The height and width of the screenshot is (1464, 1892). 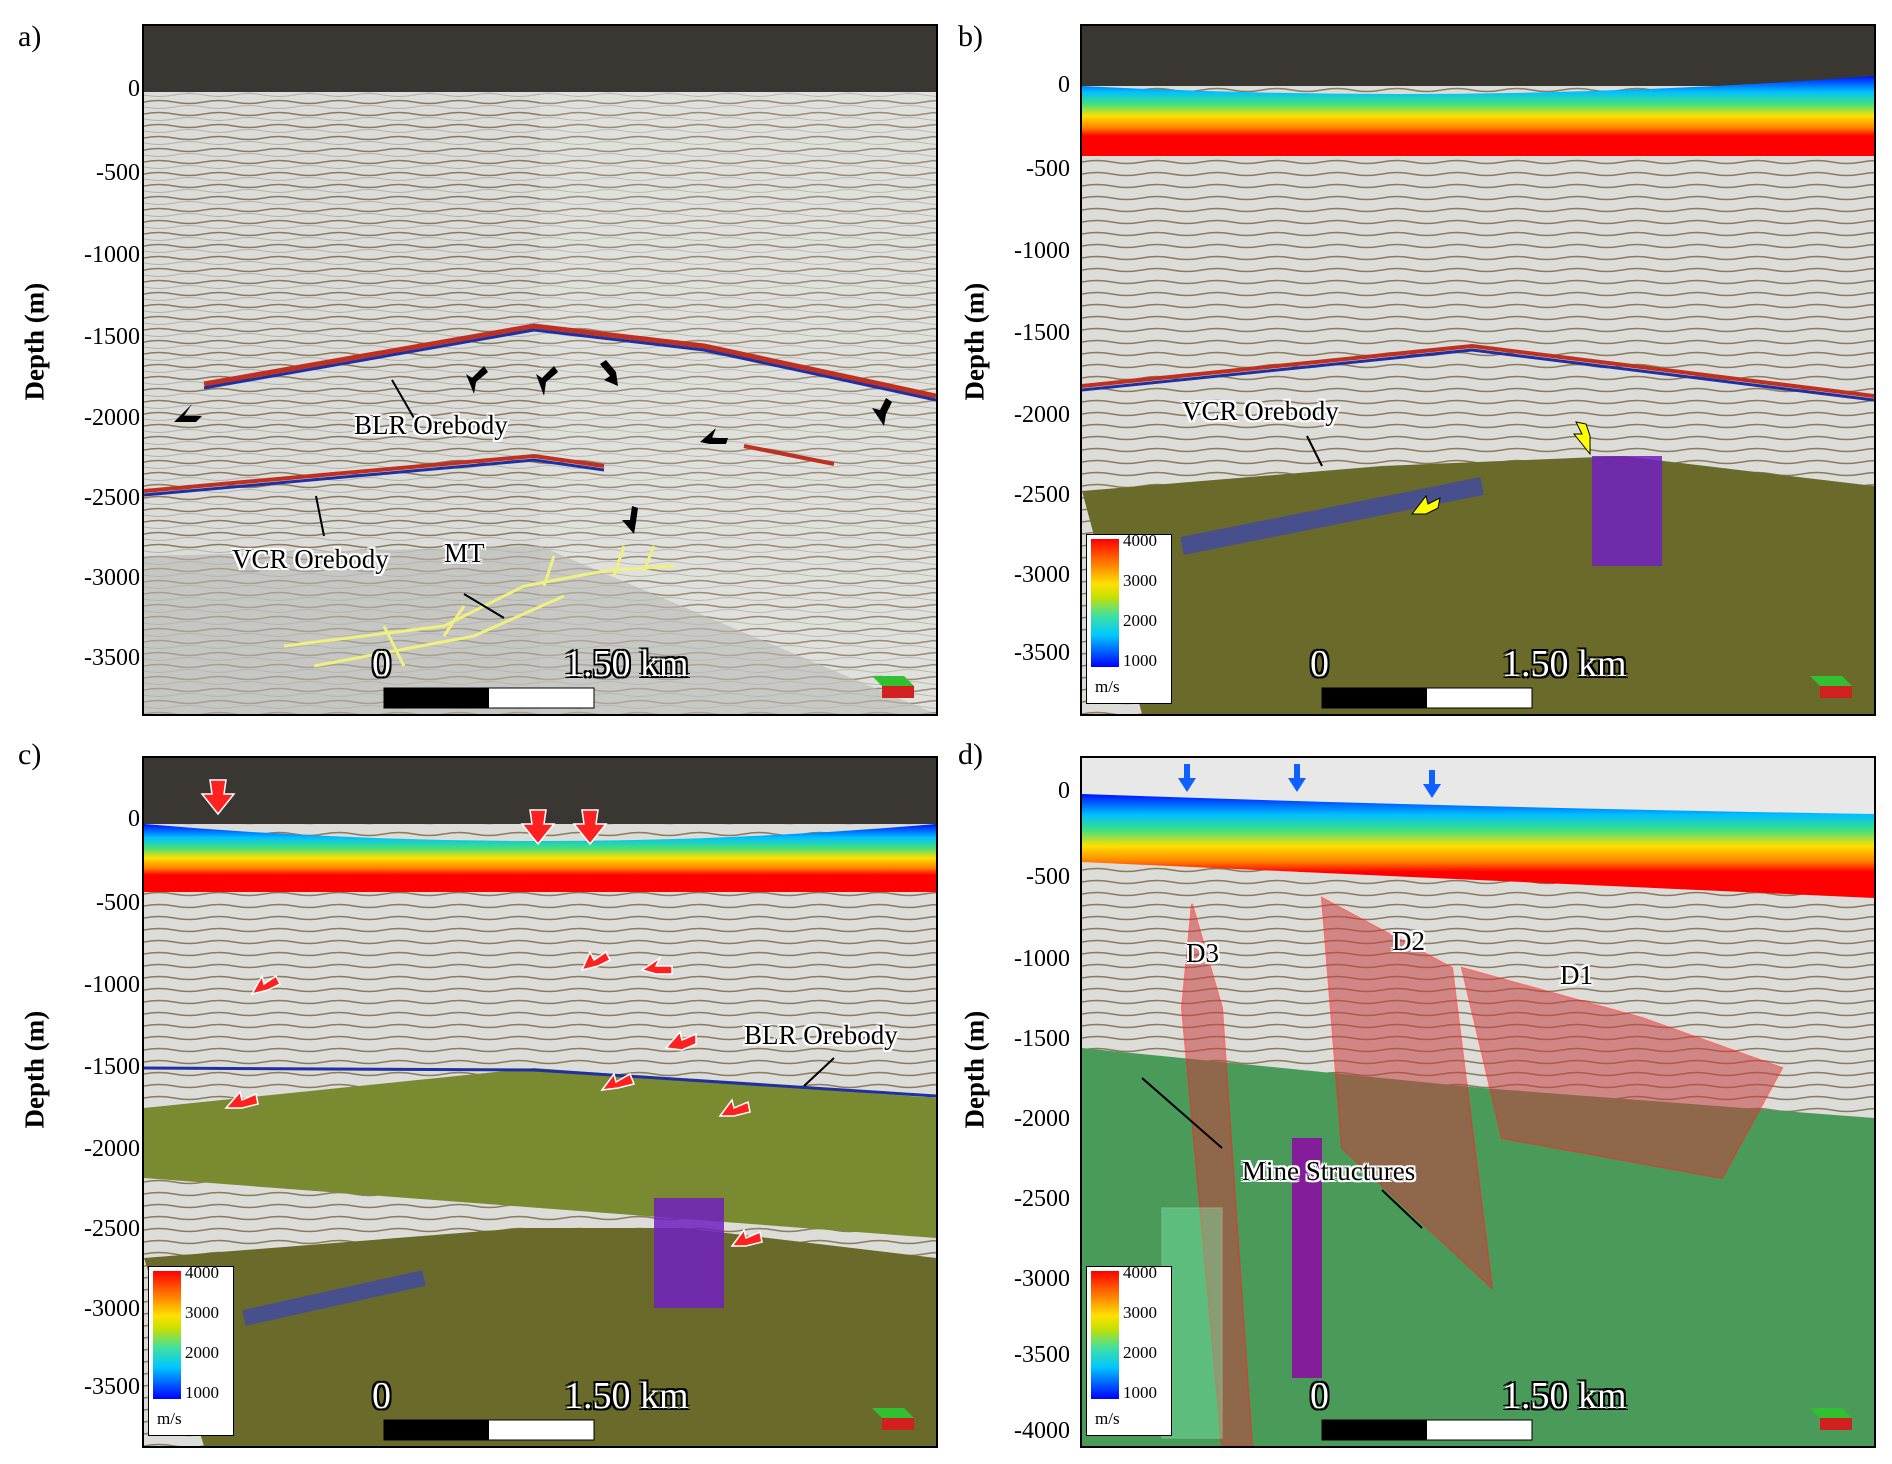 I want to click on panel-label: d), so click(x=970, y=754).